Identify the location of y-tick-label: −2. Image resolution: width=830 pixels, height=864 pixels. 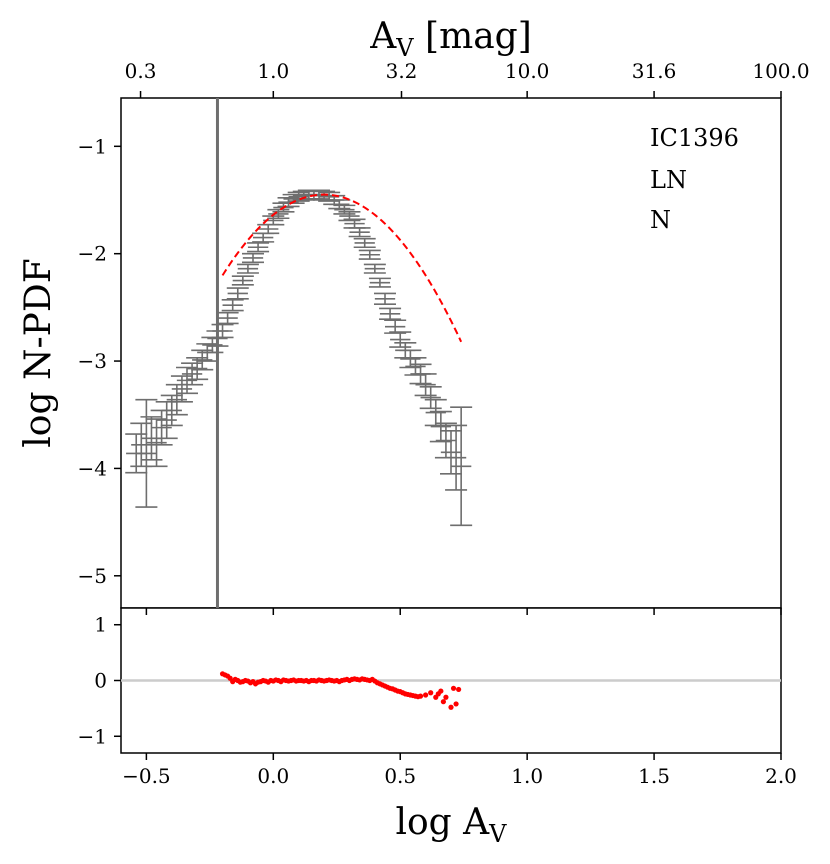
(92, 254).